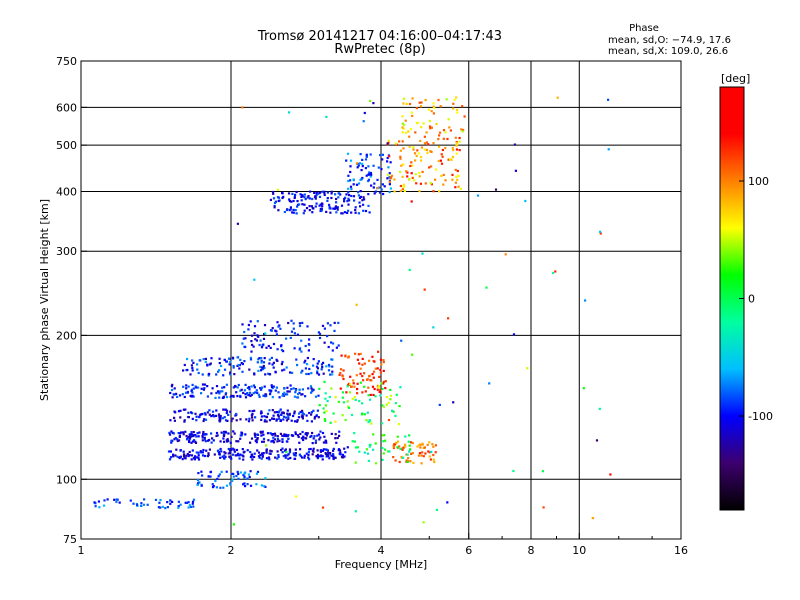 Image resolution: width=800 pixels, height=600 pixels. I want to click on colorbar-tick-label: 0, so click(751, 299).